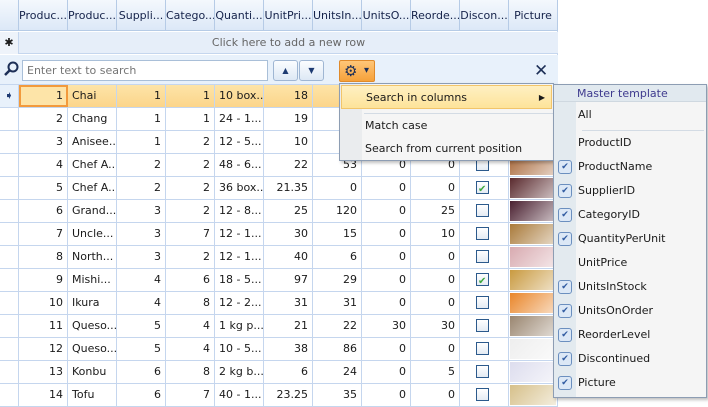 This screenshot has height=407, width=708. What do you see at coordinates (337, 280) in the screenshot?
I see `table-cell: 29` at bounding box center [337, 280].